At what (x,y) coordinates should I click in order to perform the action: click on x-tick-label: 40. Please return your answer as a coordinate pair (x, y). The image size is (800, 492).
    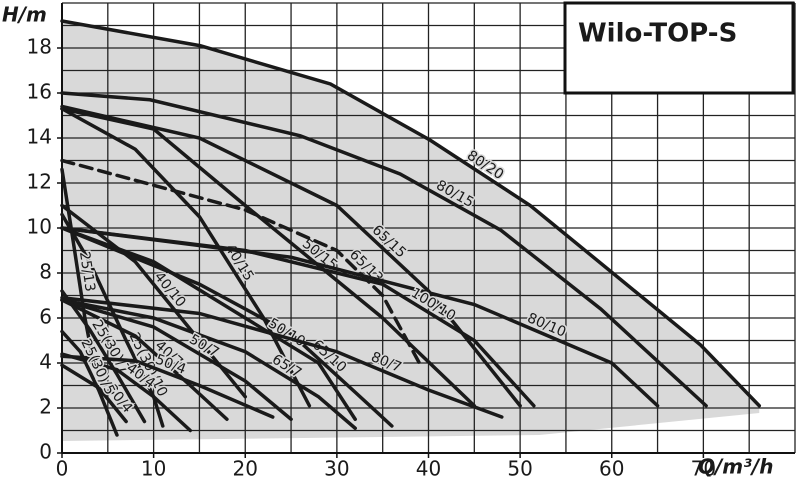
    Looking at the image, I should click on (428, 469).